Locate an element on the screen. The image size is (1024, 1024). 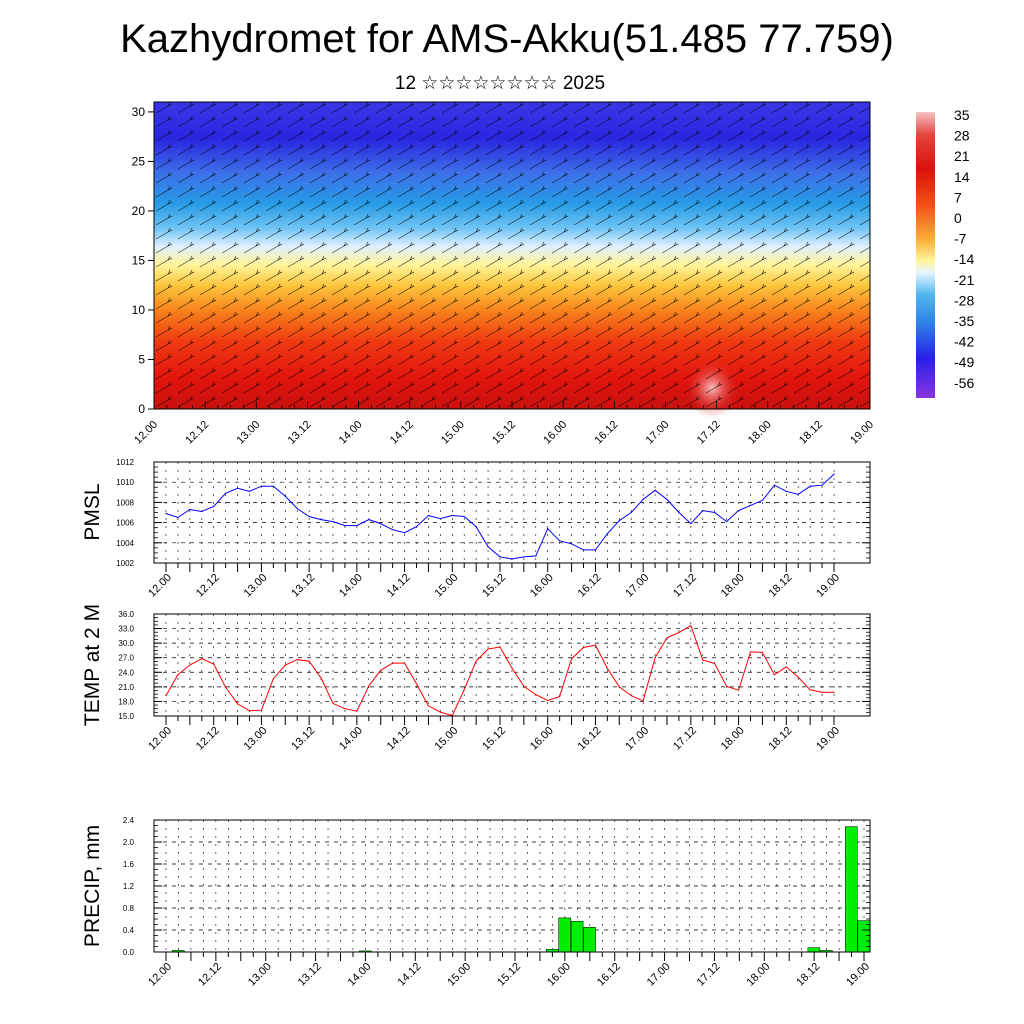
y-tick-label: 1012 is located at coordinates (125, 462).